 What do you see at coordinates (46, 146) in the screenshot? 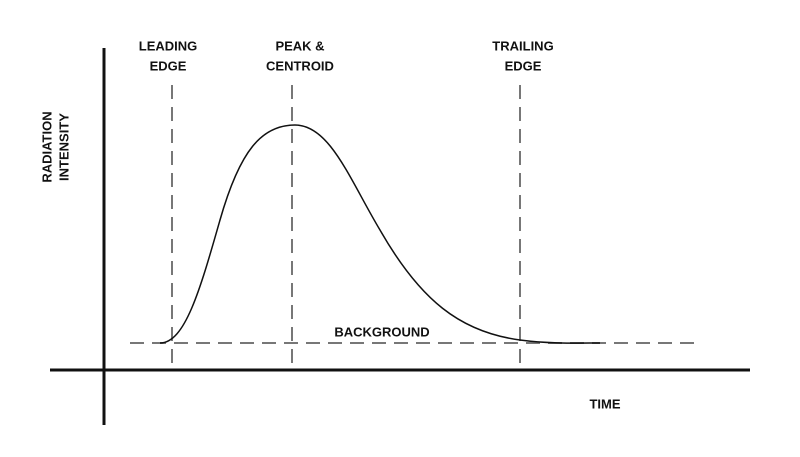
I see `y-axis-label: RADIATION` at bounding box center [46, 146].